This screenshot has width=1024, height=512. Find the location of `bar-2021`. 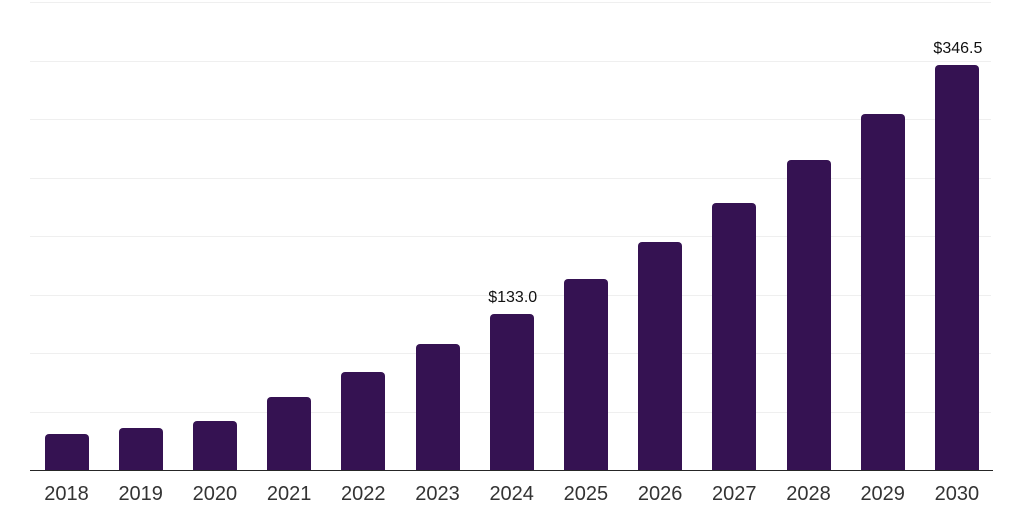

bar-2021 is located at coordinates (289, 433).